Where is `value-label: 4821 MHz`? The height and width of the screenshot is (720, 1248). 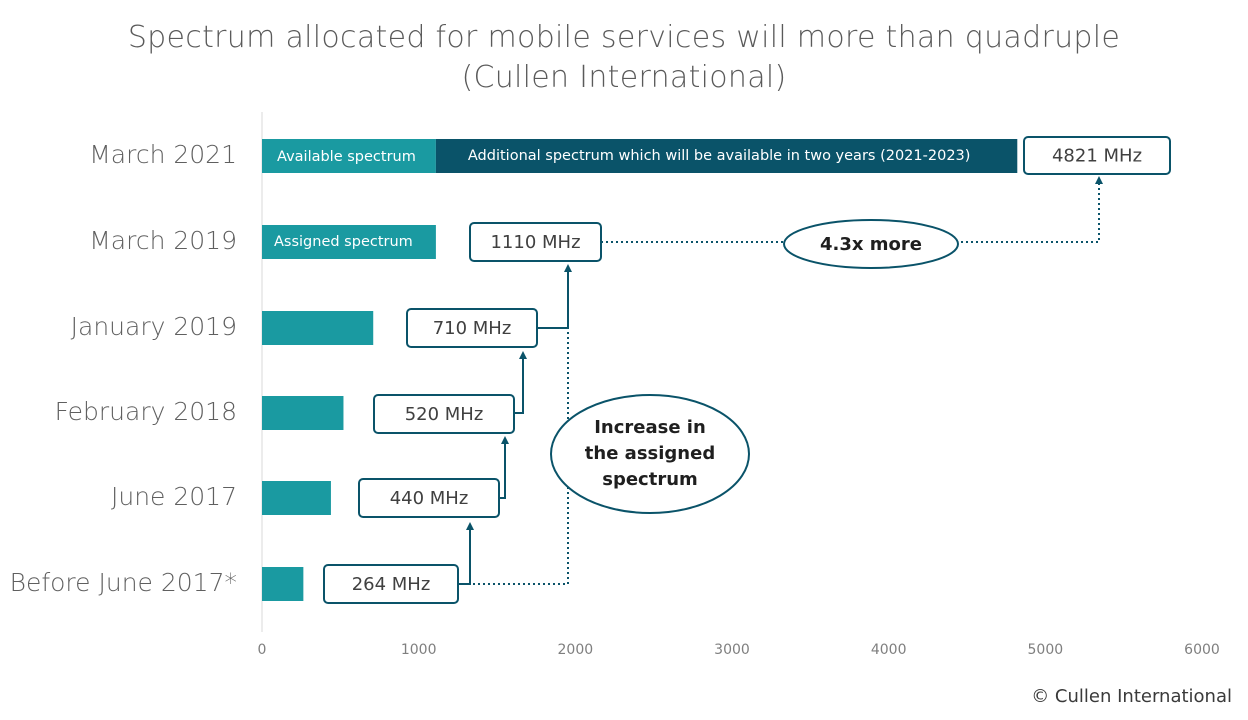
value-label: 4821 MHz is located at coordinates (1097, 156).